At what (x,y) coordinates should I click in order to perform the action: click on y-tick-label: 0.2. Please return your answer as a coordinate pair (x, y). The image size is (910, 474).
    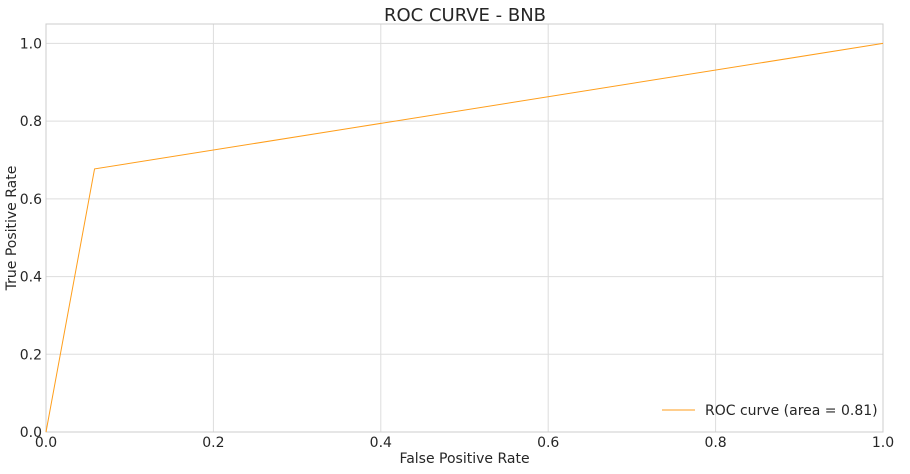
    Looking at the image, I should click on (31, 355).